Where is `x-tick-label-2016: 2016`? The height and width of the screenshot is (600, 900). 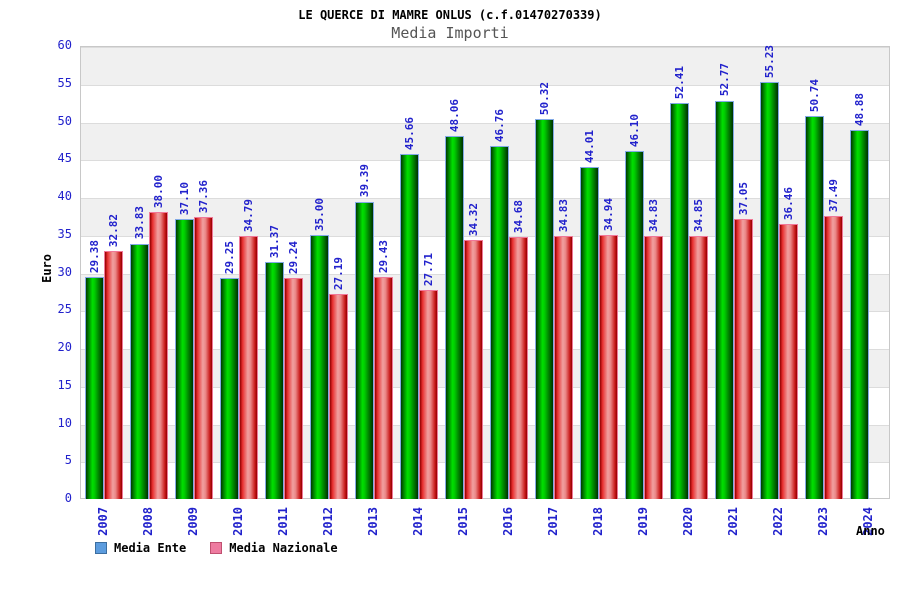
x-tick-label-2016: 2016 is located at coordinates (508, 521).